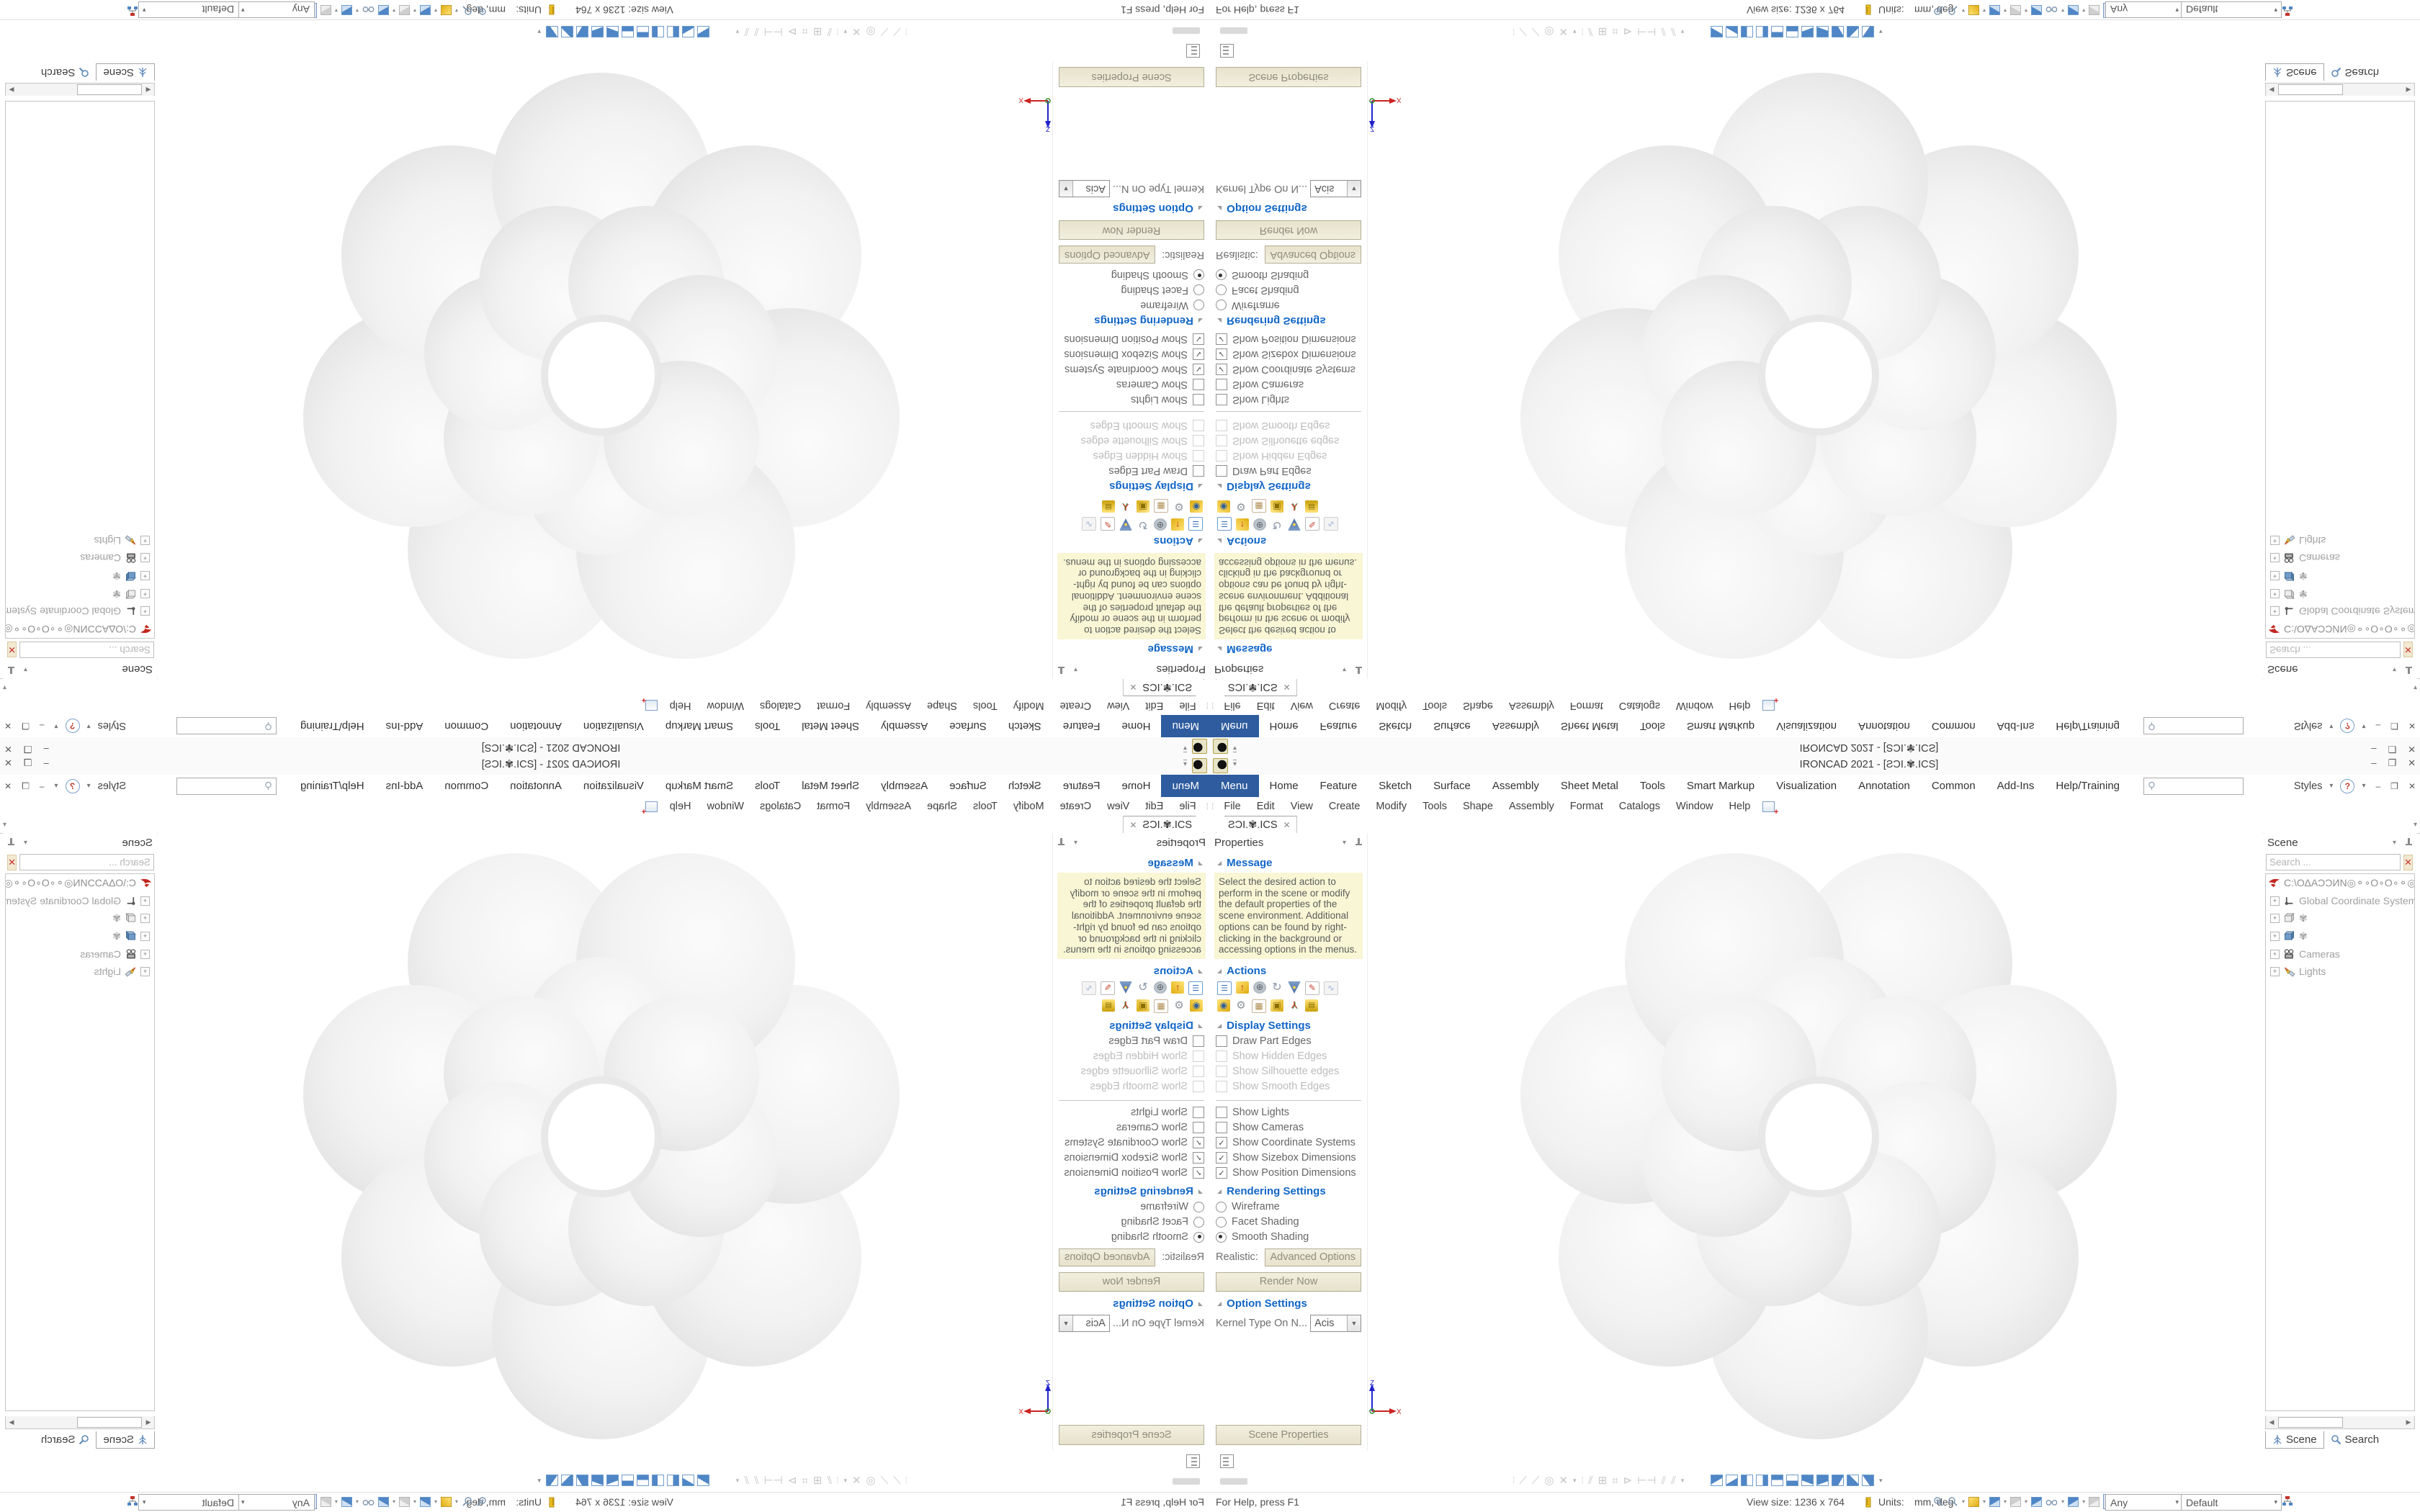 This screenshot has width=2420, height=1512. I want to click on yellow-box-icon, so click(446, 10).